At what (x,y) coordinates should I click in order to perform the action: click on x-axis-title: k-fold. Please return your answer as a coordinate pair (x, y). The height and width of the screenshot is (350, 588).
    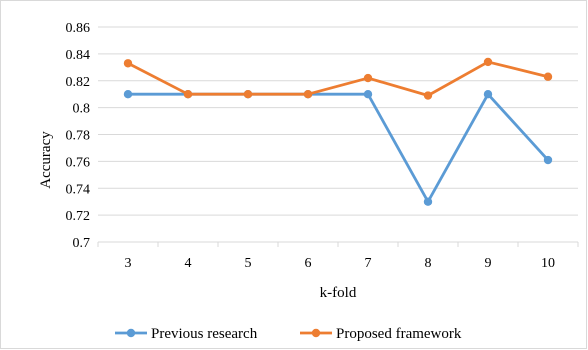
    Looking at the image, I should click on (338, 293).